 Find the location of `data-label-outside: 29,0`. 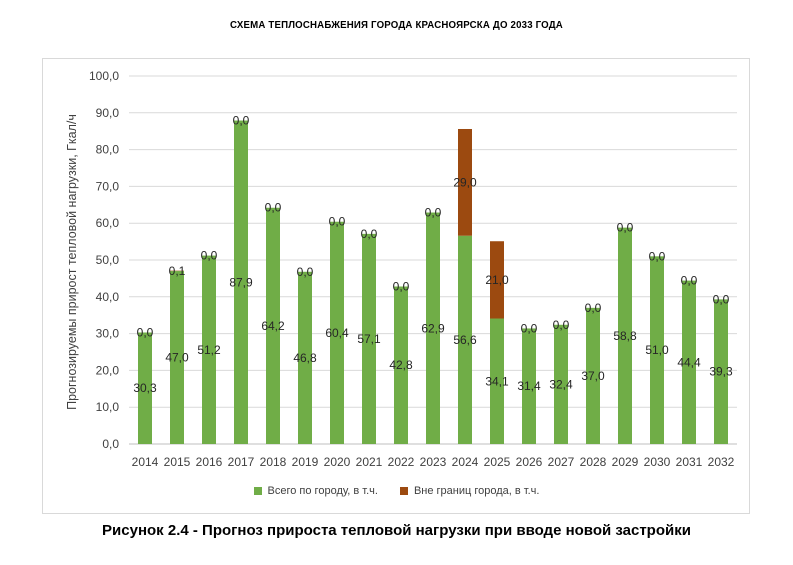

data-label-outside: 29,0 is located at coordinates (465, 182).